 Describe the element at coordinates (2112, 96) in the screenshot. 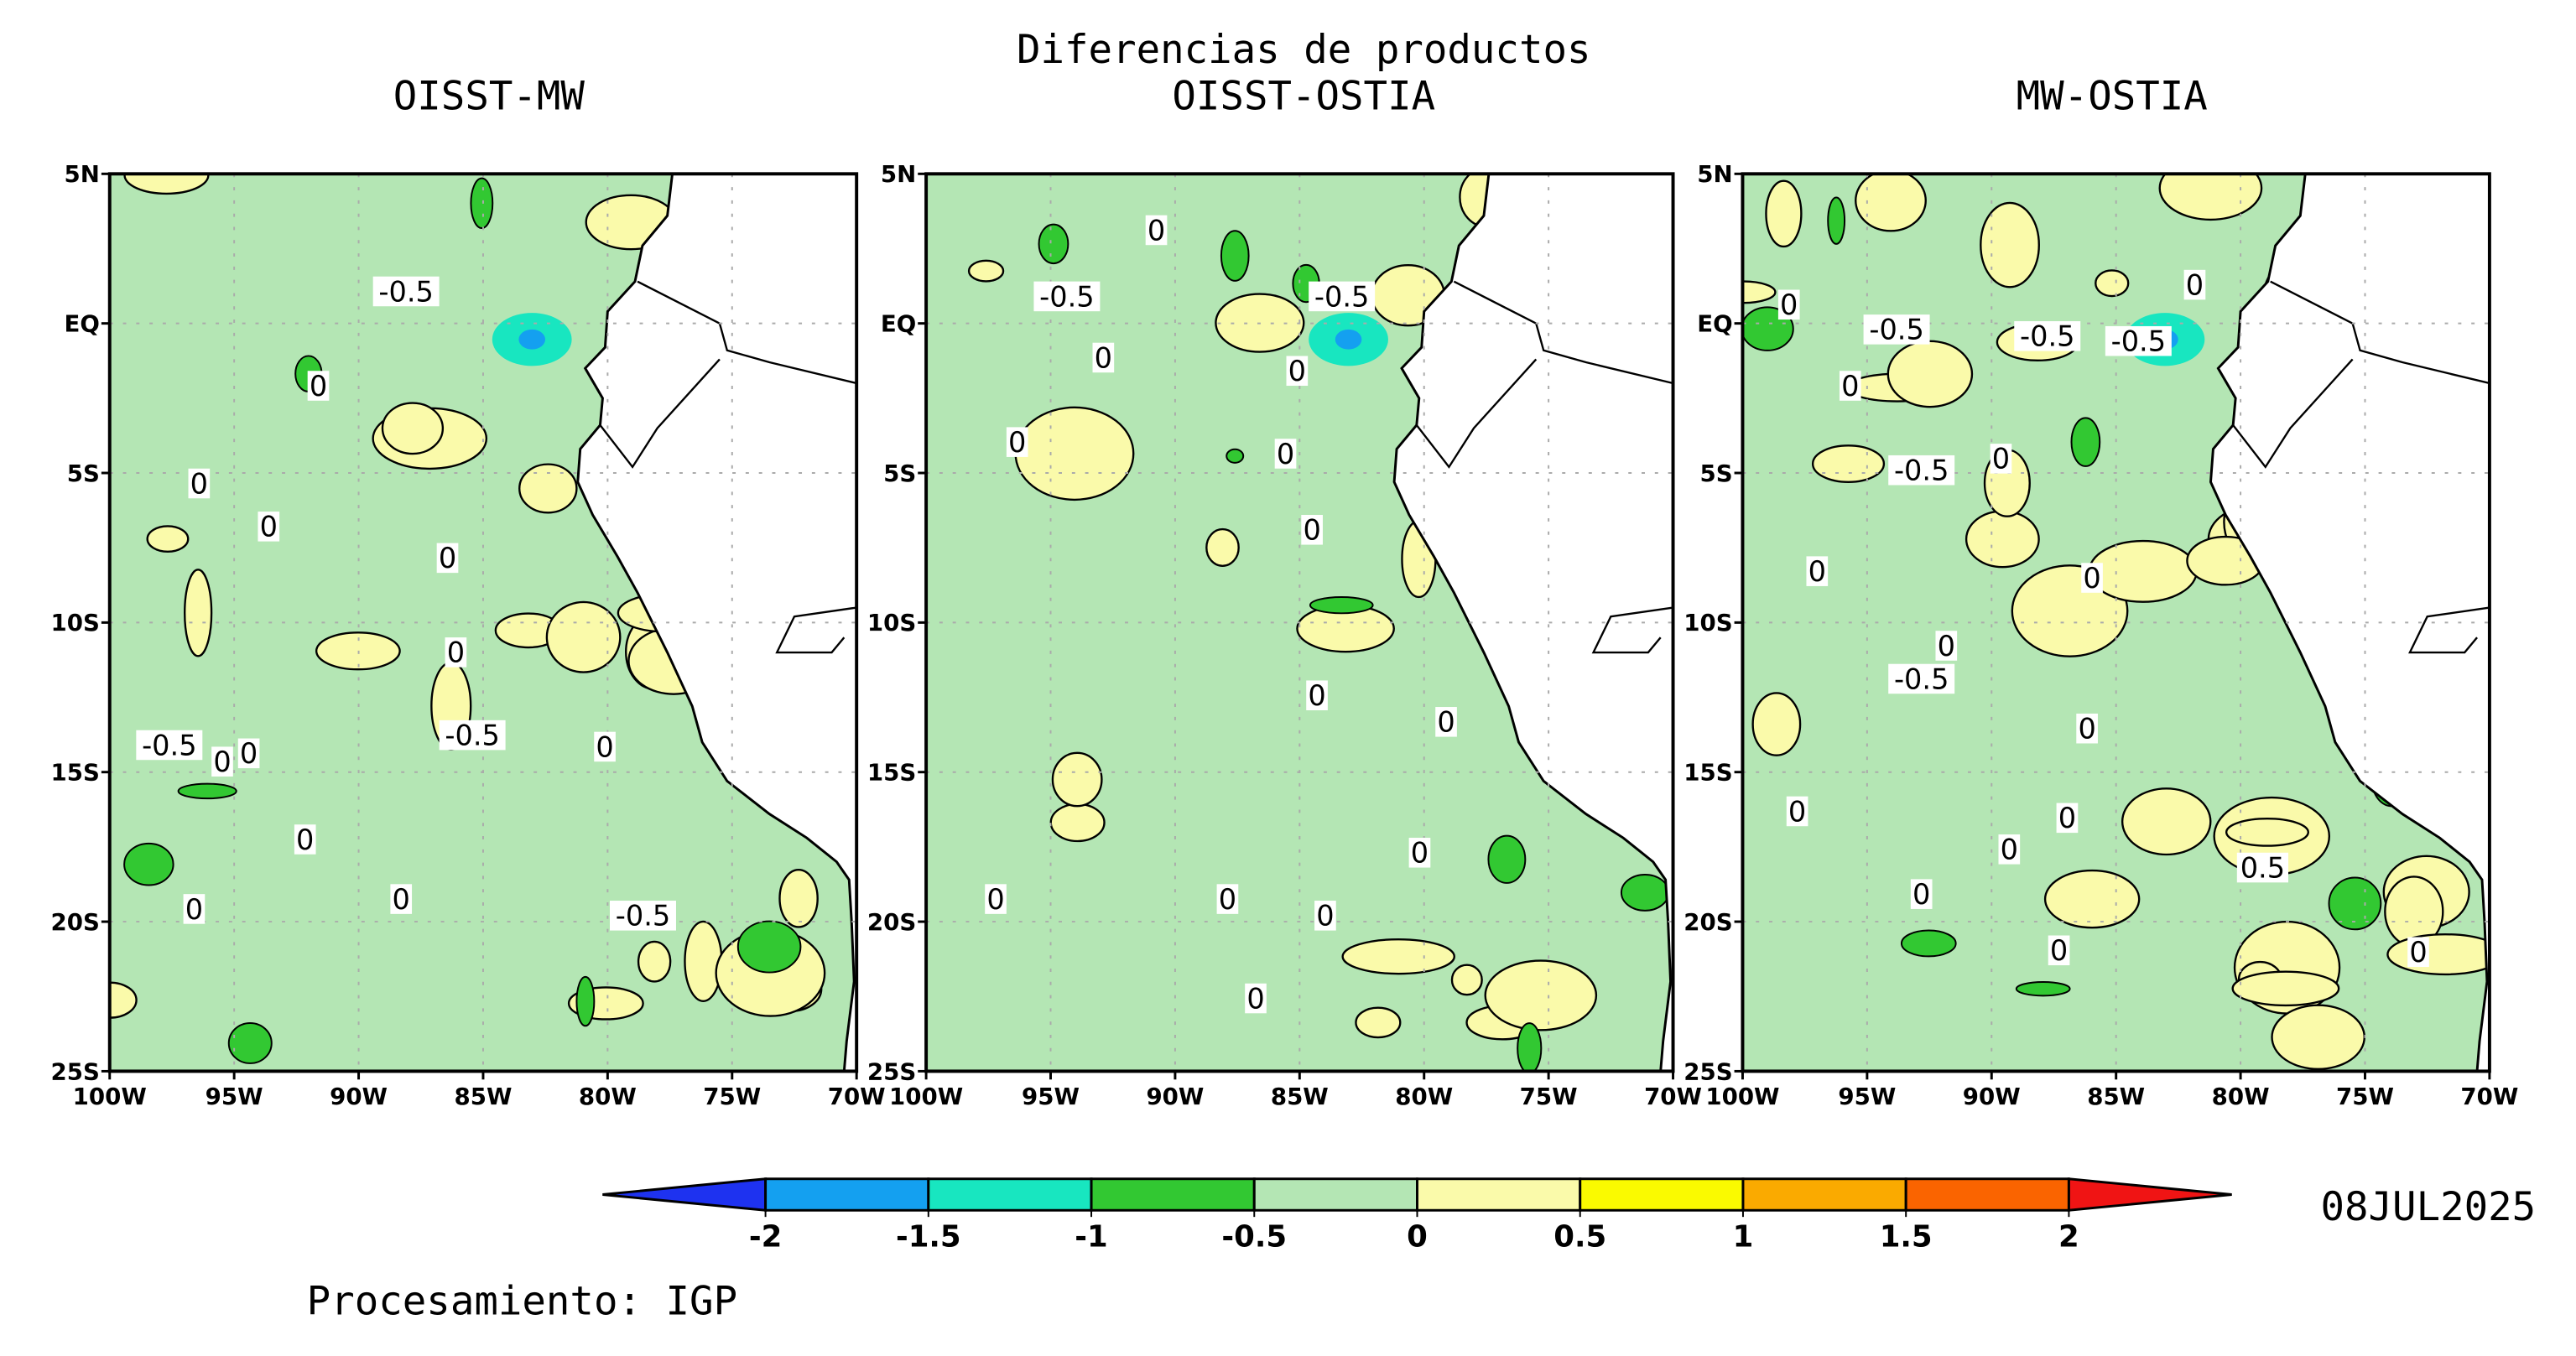

I see `panel-title: MW-OSTIA` at that location.